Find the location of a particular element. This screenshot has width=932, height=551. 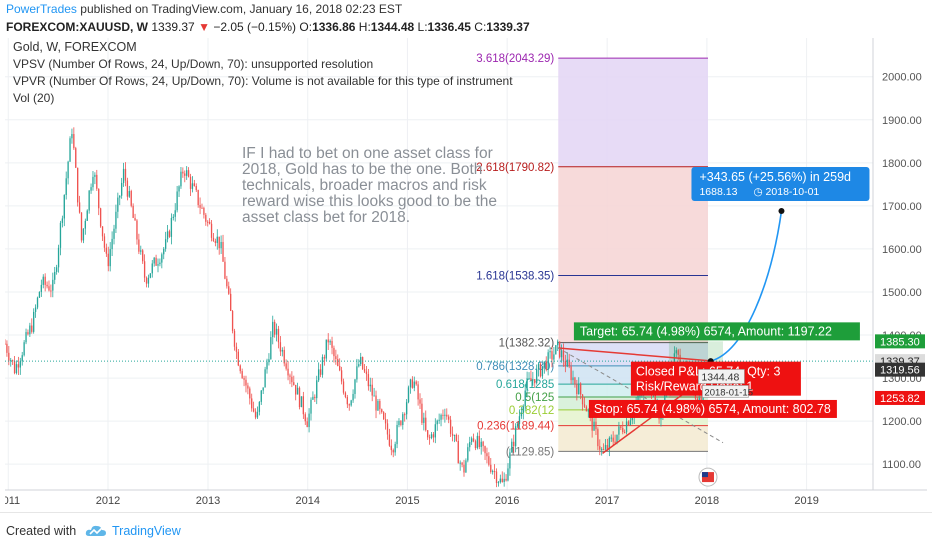

dashed-guide is located at coordinates (641, 395).